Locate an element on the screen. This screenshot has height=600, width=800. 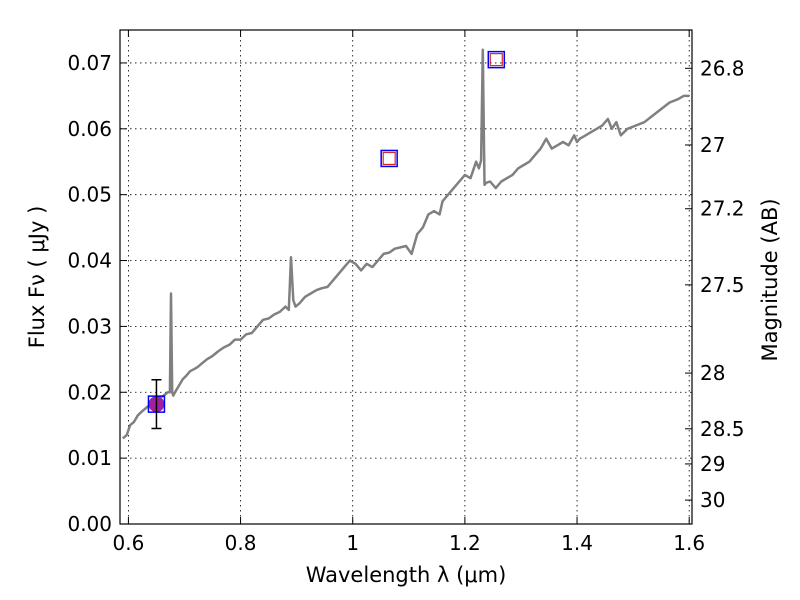
y-tick-label: 0.06 is located at coordinates (89, 129).